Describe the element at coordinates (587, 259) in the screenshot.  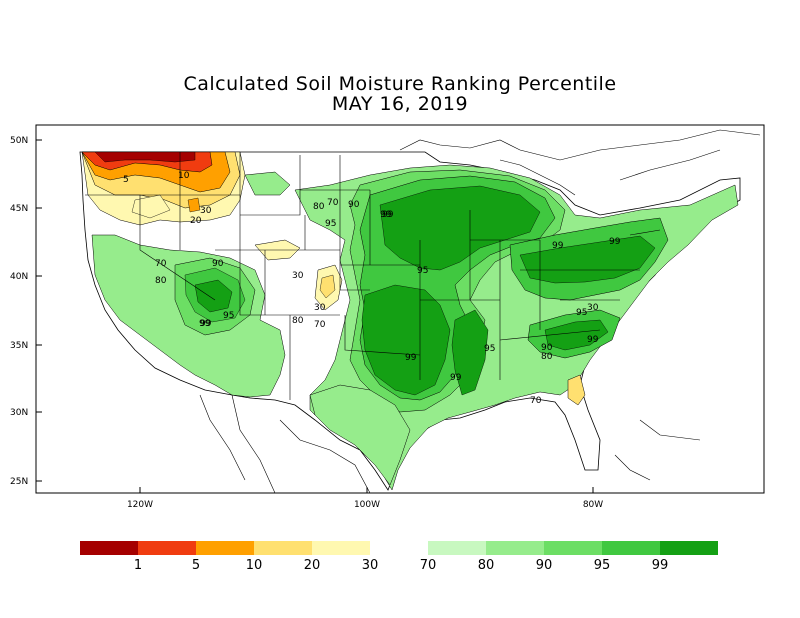
I see `wet-northeast-core` at that location.